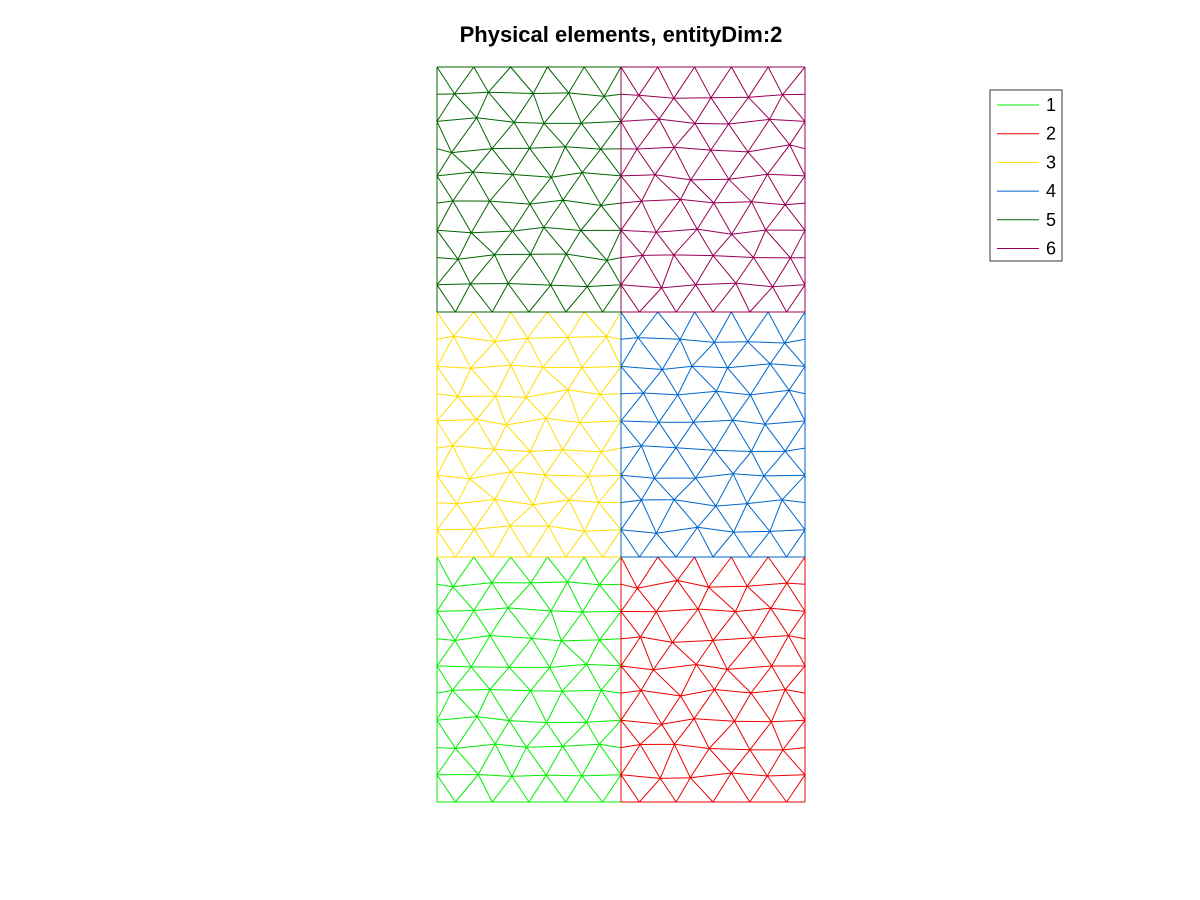 This screenshot has height=900, width=1200. I want to click on region-4-edges, so click(713, 434).